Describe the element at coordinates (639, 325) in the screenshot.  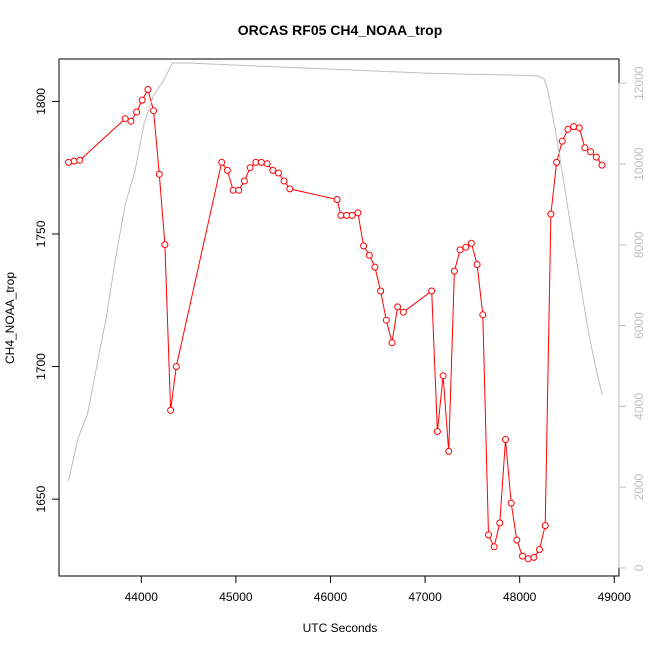
I see `y2-tick-label: 6000` at that location.